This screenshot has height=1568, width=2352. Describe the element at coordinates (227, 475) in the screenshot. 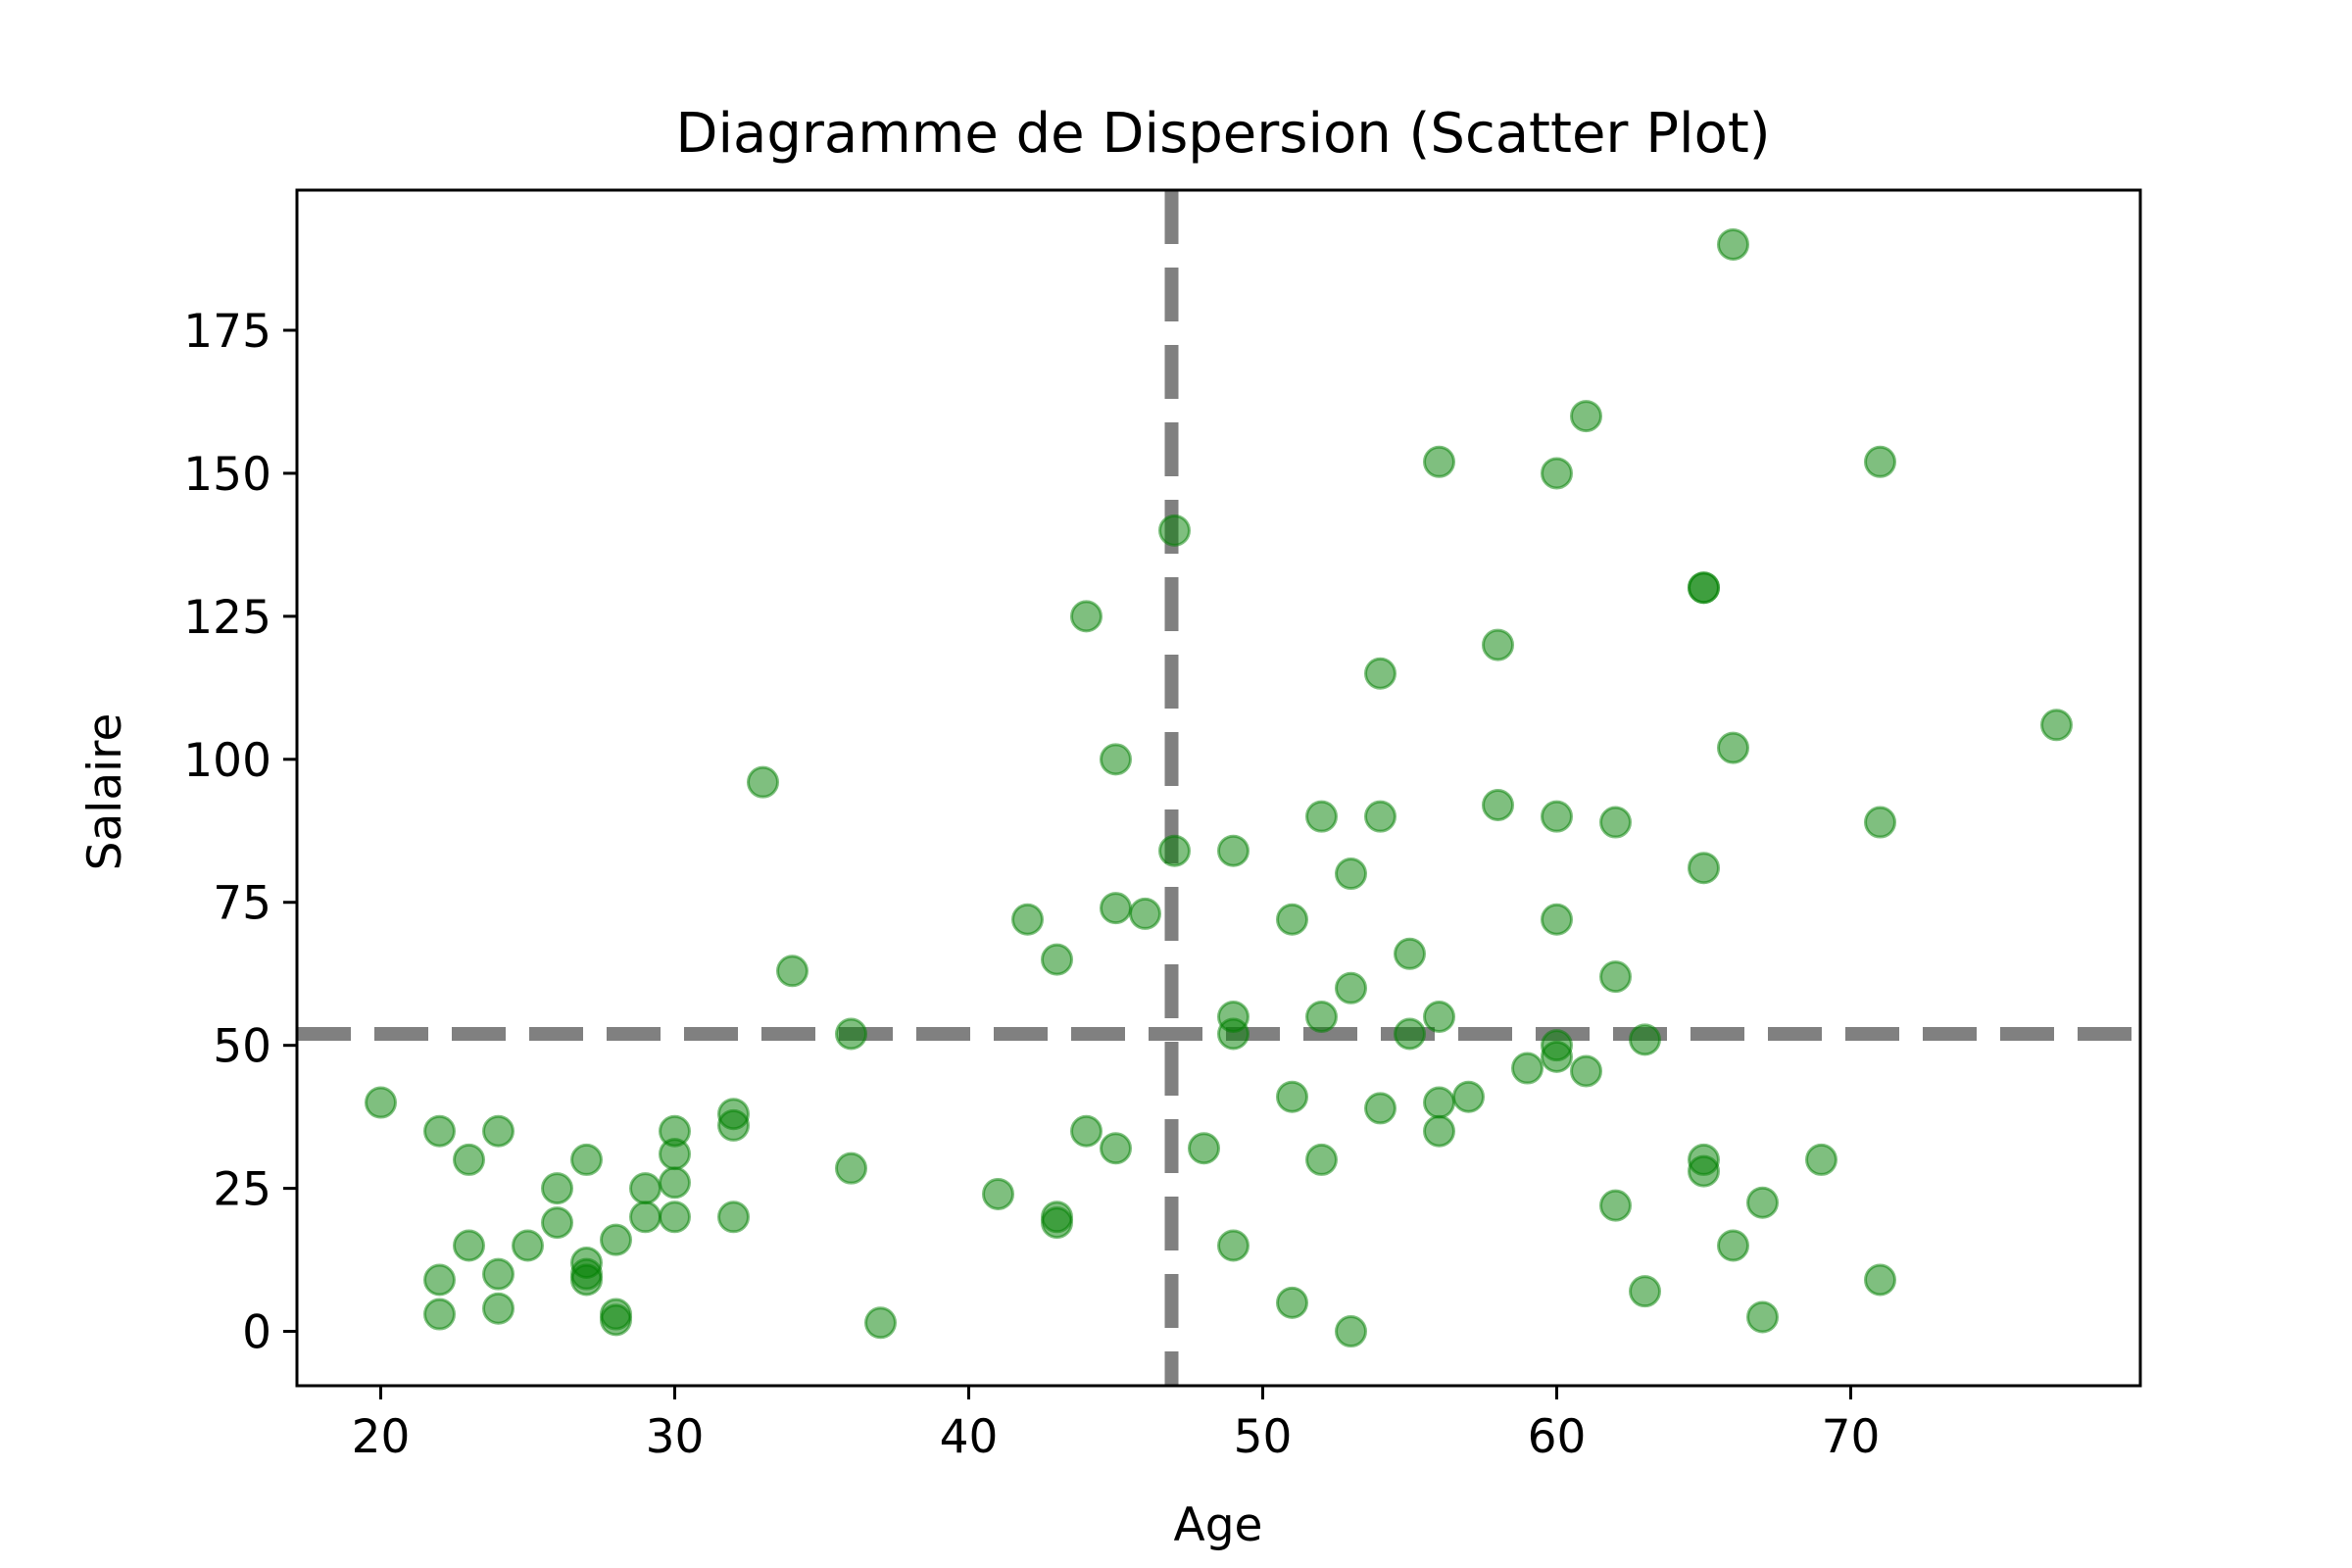

I see `y-tick-label: 150` at that location.